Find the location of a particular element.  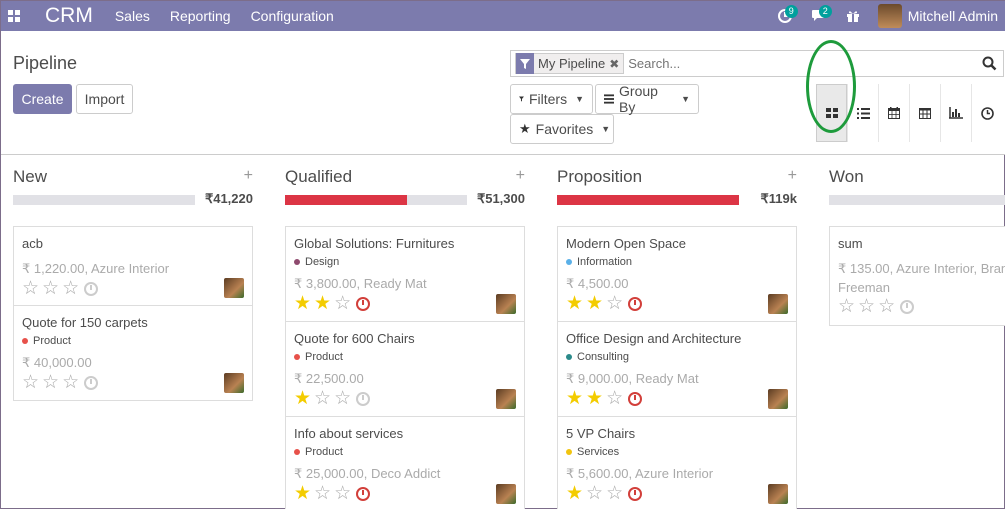

gift-icon is located at coordinates (853, 16).